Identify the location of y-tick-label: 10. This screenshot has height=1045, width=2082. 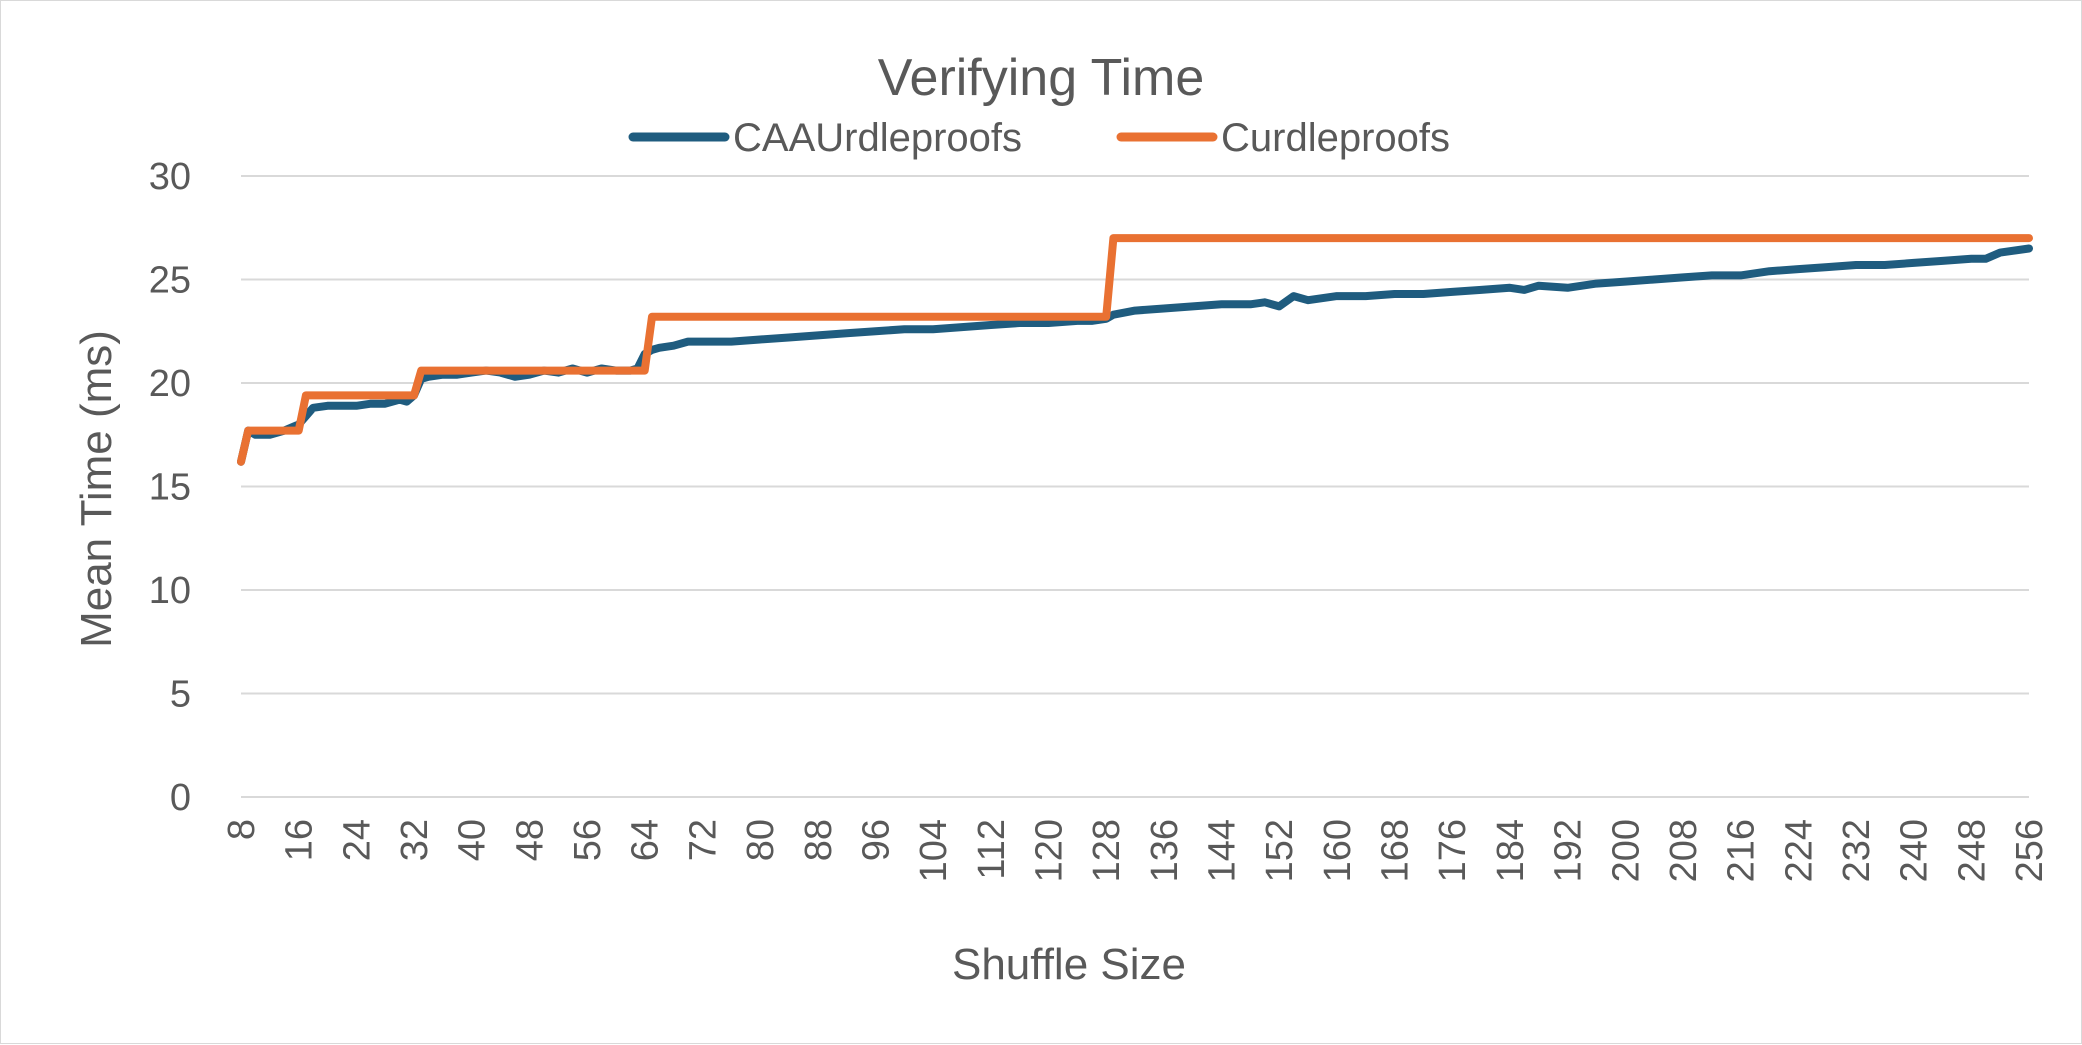
(170, 591).